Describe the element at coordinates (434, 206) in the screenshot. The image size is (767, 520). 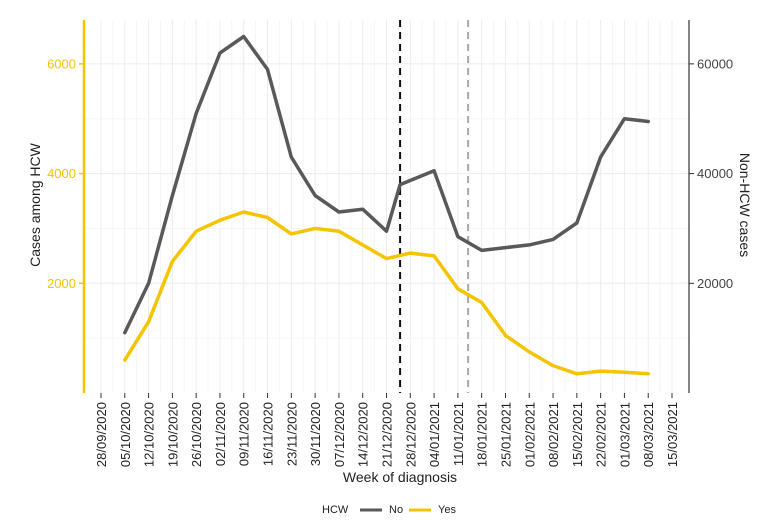
I see `reference-lines` at that location.